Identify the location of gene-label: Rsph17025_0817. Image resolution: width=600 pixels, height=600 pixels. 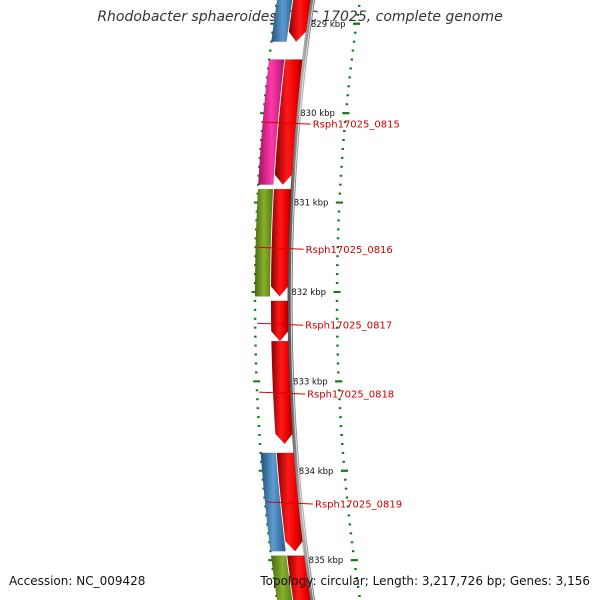
(348, 326).